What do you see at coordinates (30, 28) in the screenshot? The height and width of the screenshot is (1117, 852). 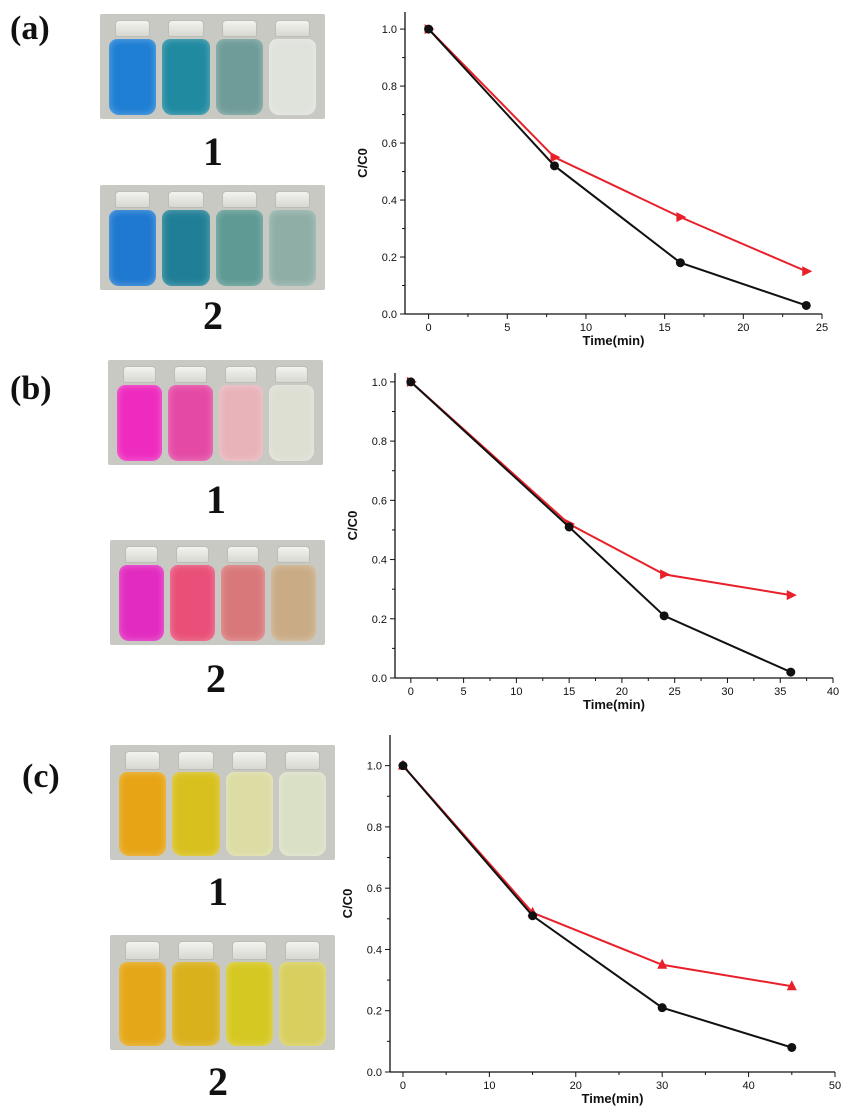 I see `panel-label-a: (a)` at bounding box center [30, 28].